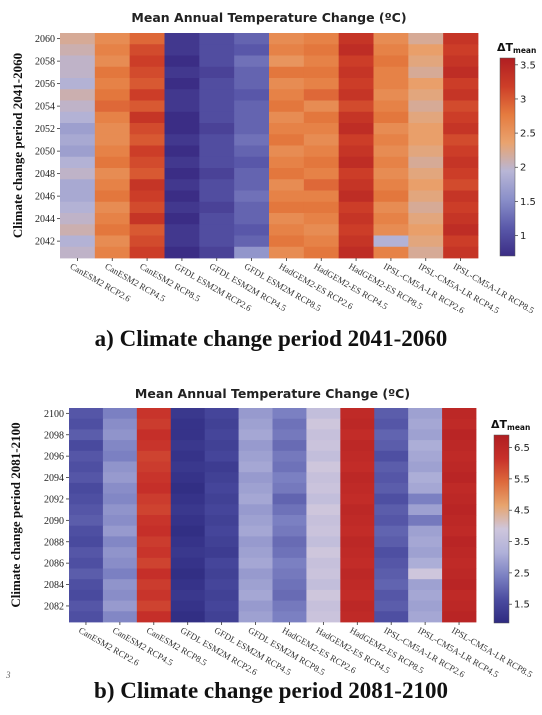 The height and width of the screenshot is (715, 542). What do you see at coordinates (523, 168) in the screenshot?
I see `colorbar-tick-label: 2` at bounding box center [523, 168].